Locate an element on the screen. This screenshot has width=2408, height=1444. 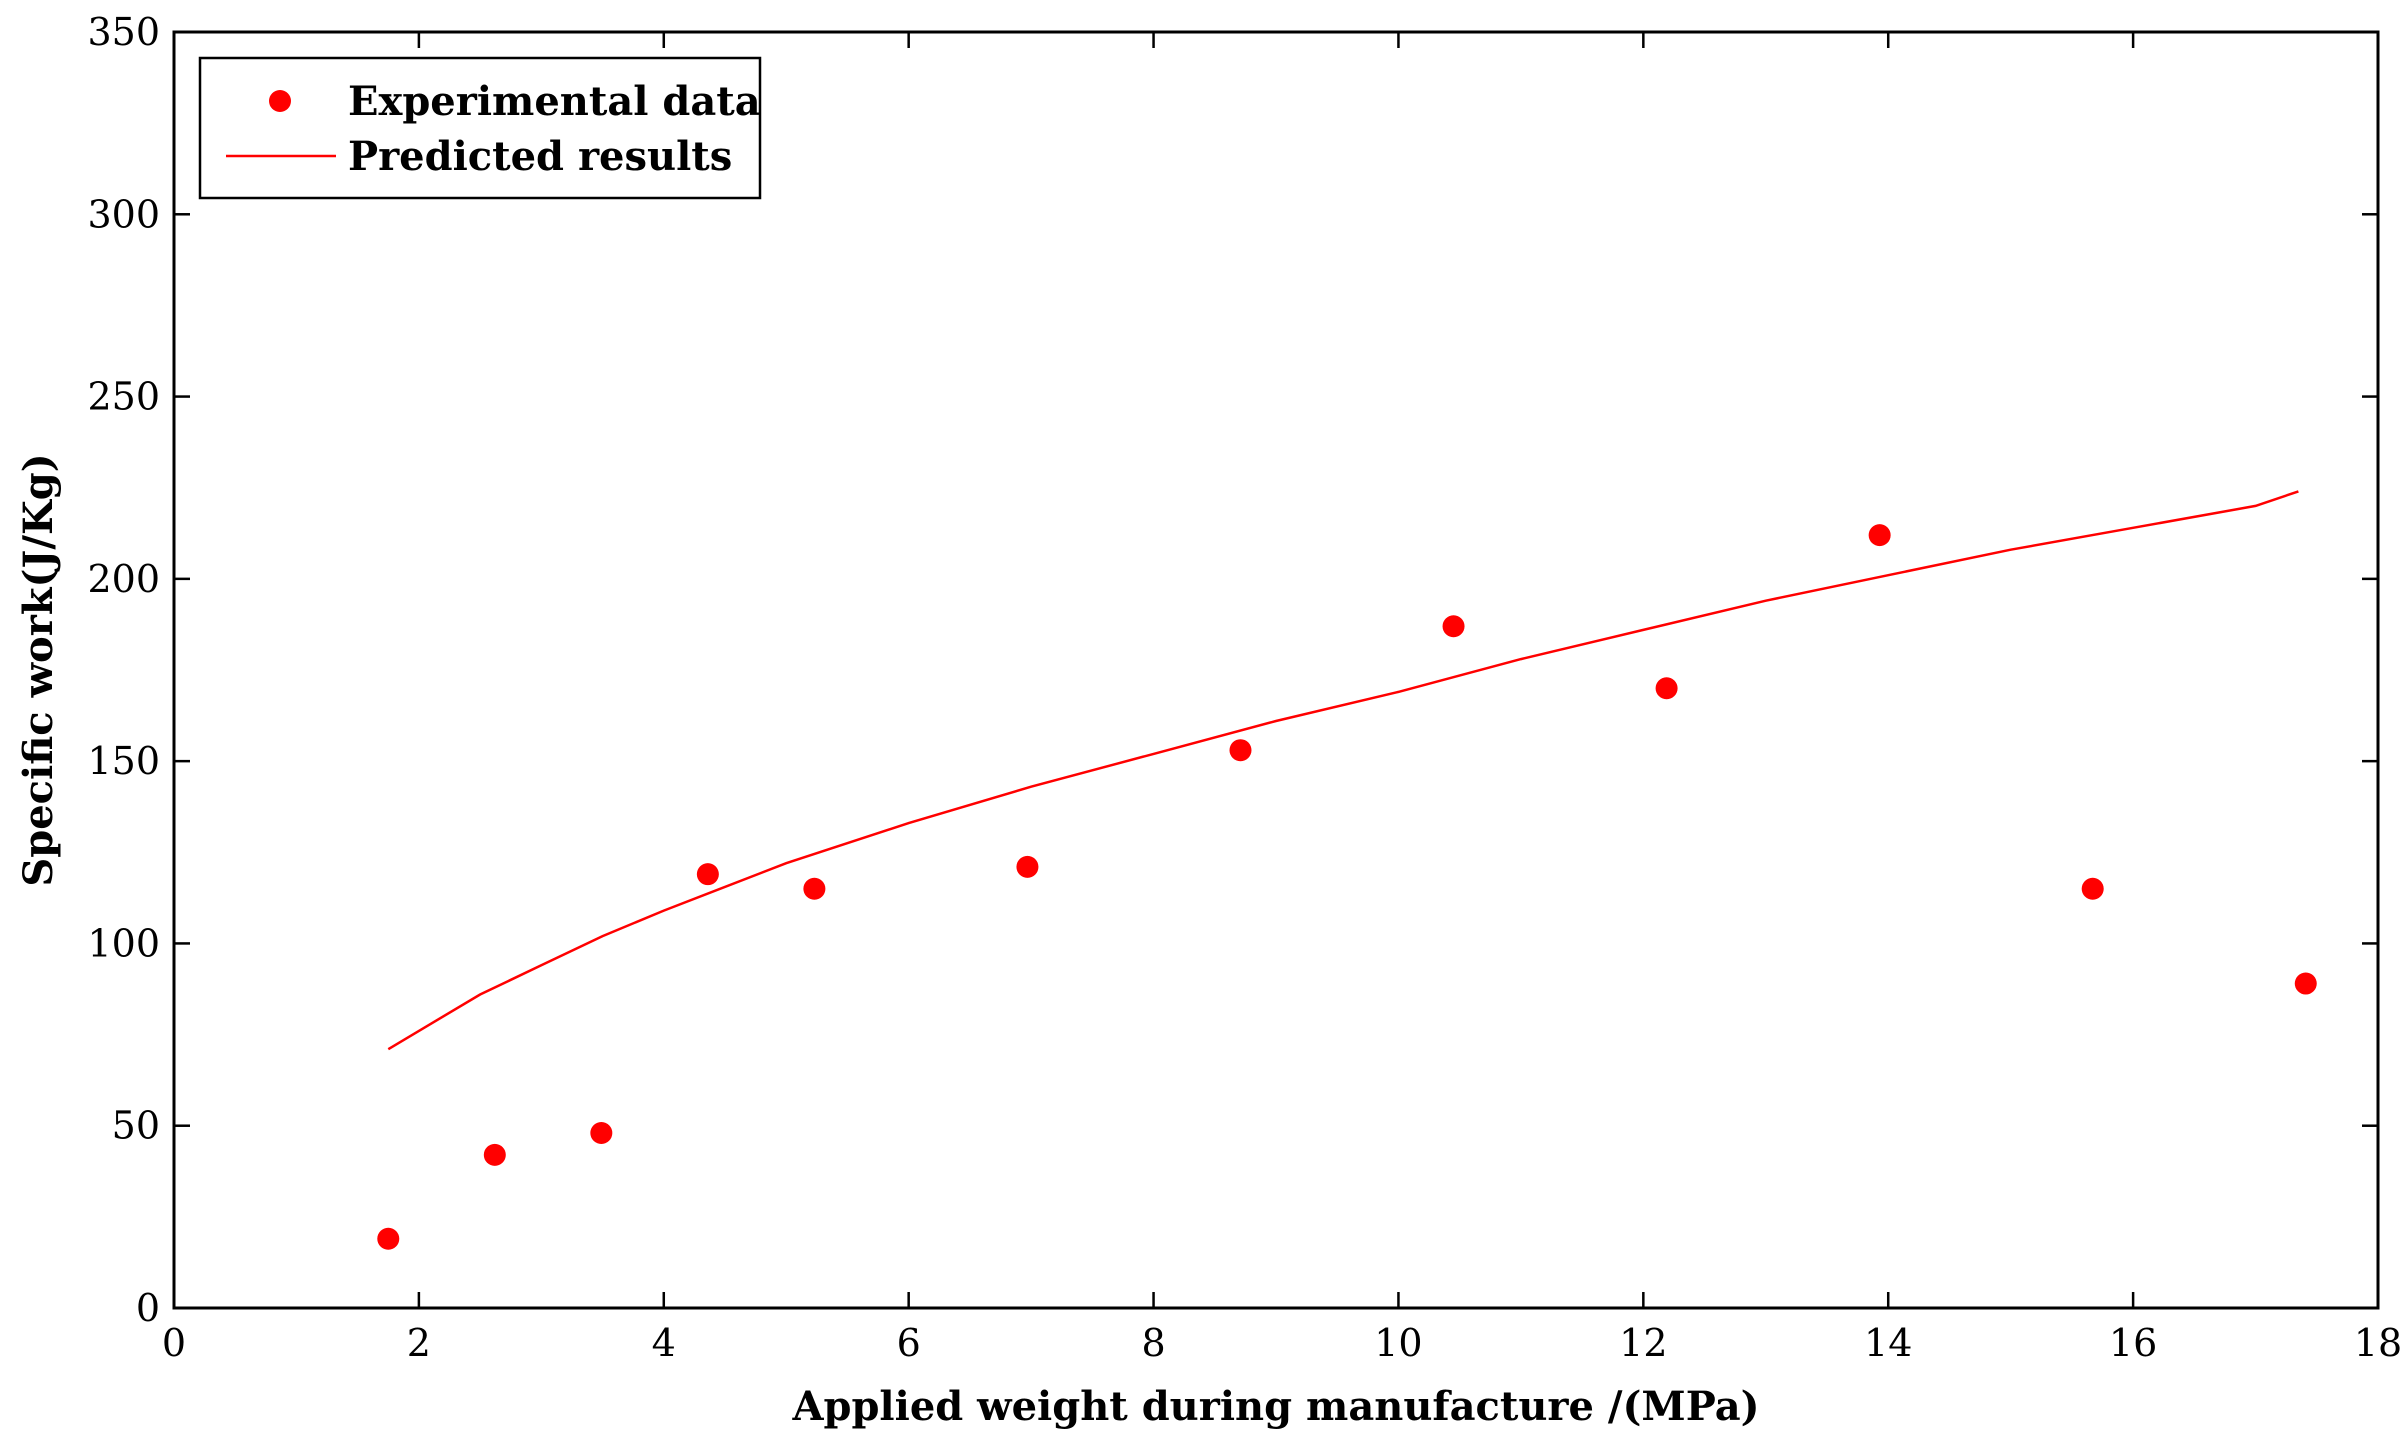
legend-label-experimental-data: Experimental data is located at coordinates (554, 101).